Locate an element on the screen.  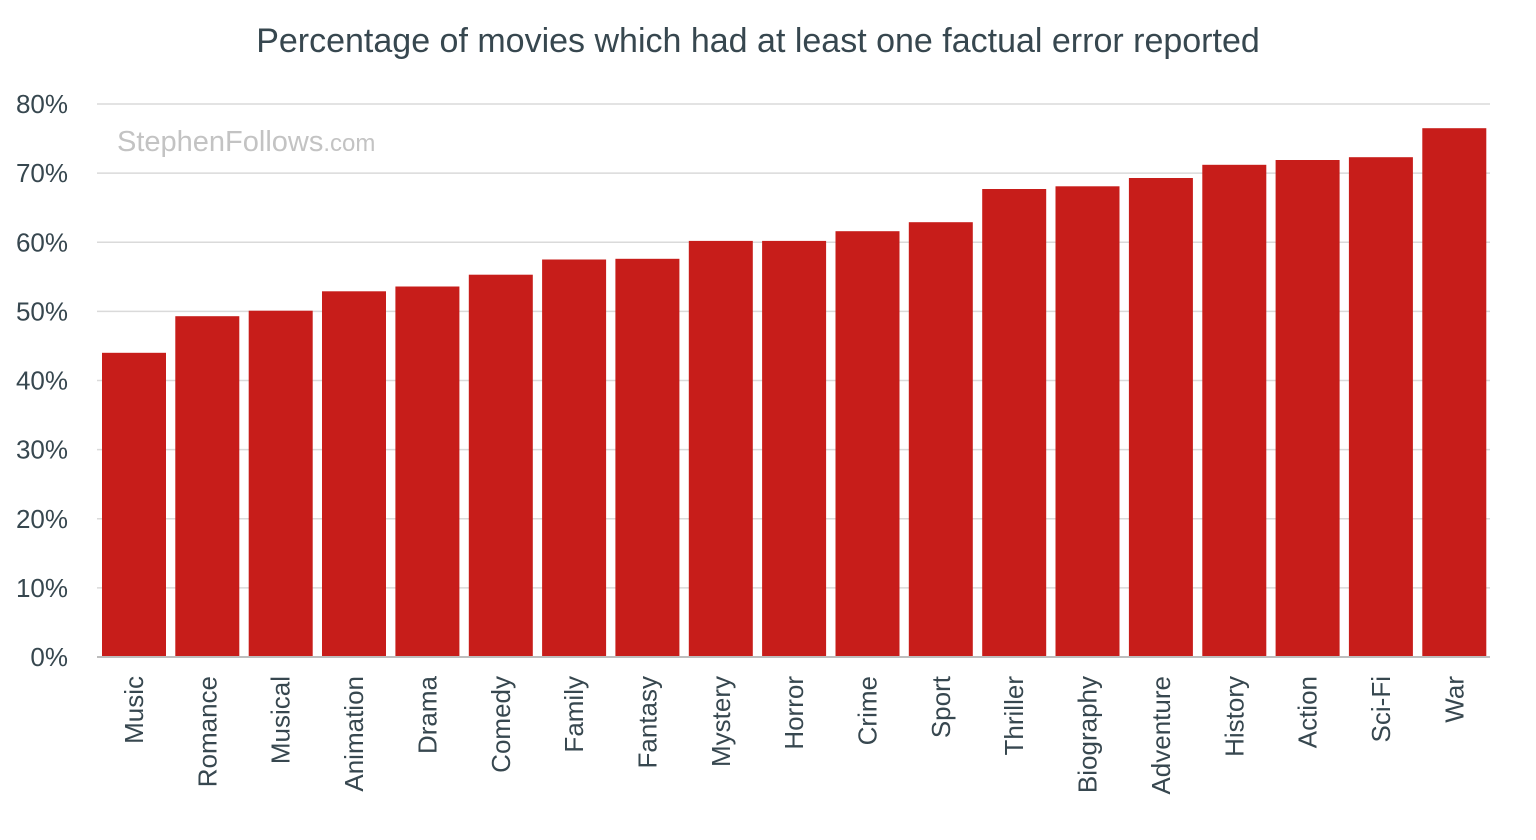
bar-thriller is located at coordinates (1014, 423).